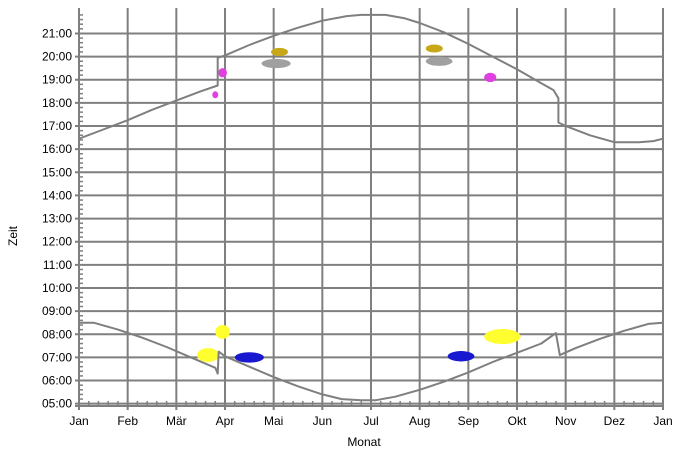 The height and width of the screenshot is (451, 674). What do you see at coordinates (57, 381) in the screenshot?
I see `y-tick-label: 06:00` at bounding box center [57, 381].